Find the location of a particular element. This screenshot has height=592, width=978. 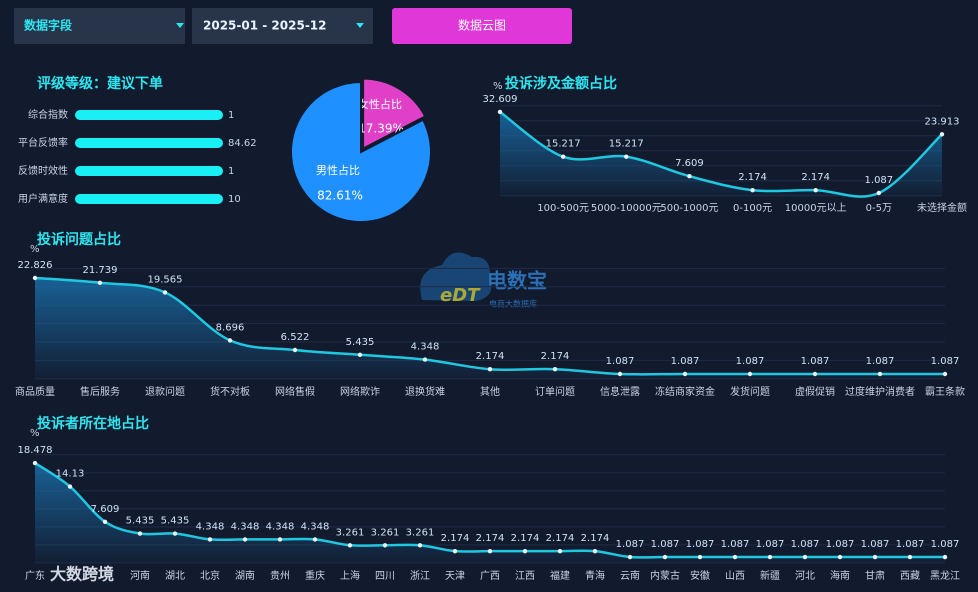

x-tick-label: 未选择金额 is located at coordinates (942, 207).